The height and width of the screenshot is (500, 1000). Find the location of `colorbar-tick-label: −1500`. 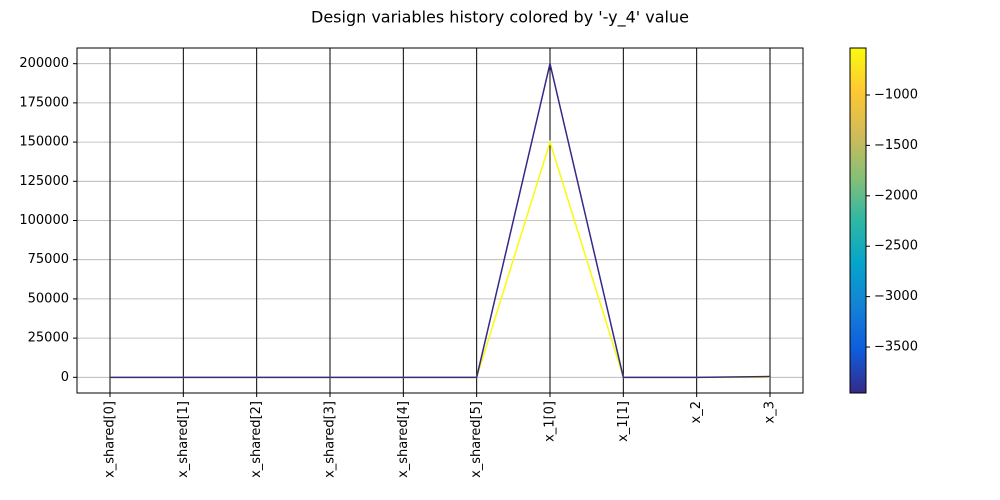

colorbar-tick-label: −1500 is located at coordinates (896, 145).